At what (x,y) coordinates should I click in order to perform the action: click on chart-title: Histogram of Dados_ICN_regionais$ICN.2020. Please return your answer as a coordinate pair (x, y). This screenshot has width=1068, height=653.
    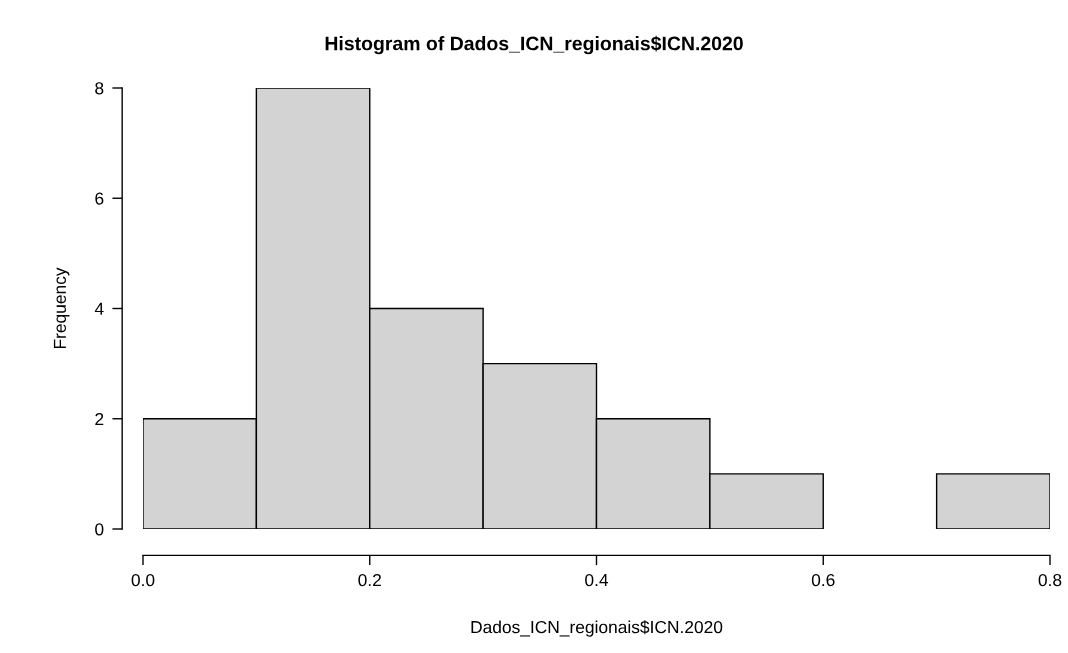
    Looking at the image, I should click on (534, 45).